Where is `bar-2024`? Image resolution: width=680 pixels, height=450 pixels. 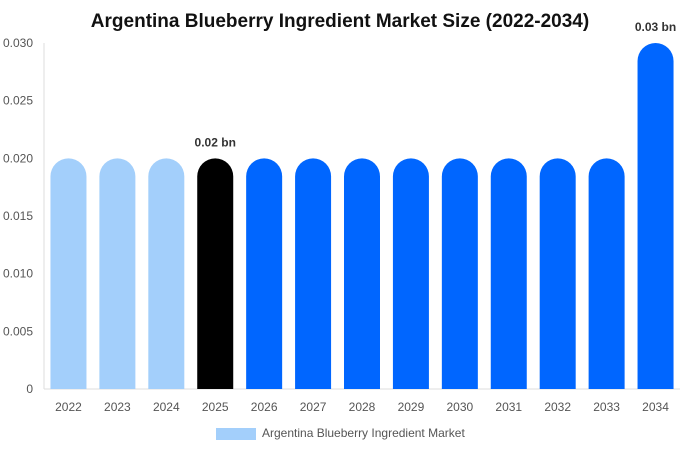 bar-2024 is located at coordinates (166, 273).